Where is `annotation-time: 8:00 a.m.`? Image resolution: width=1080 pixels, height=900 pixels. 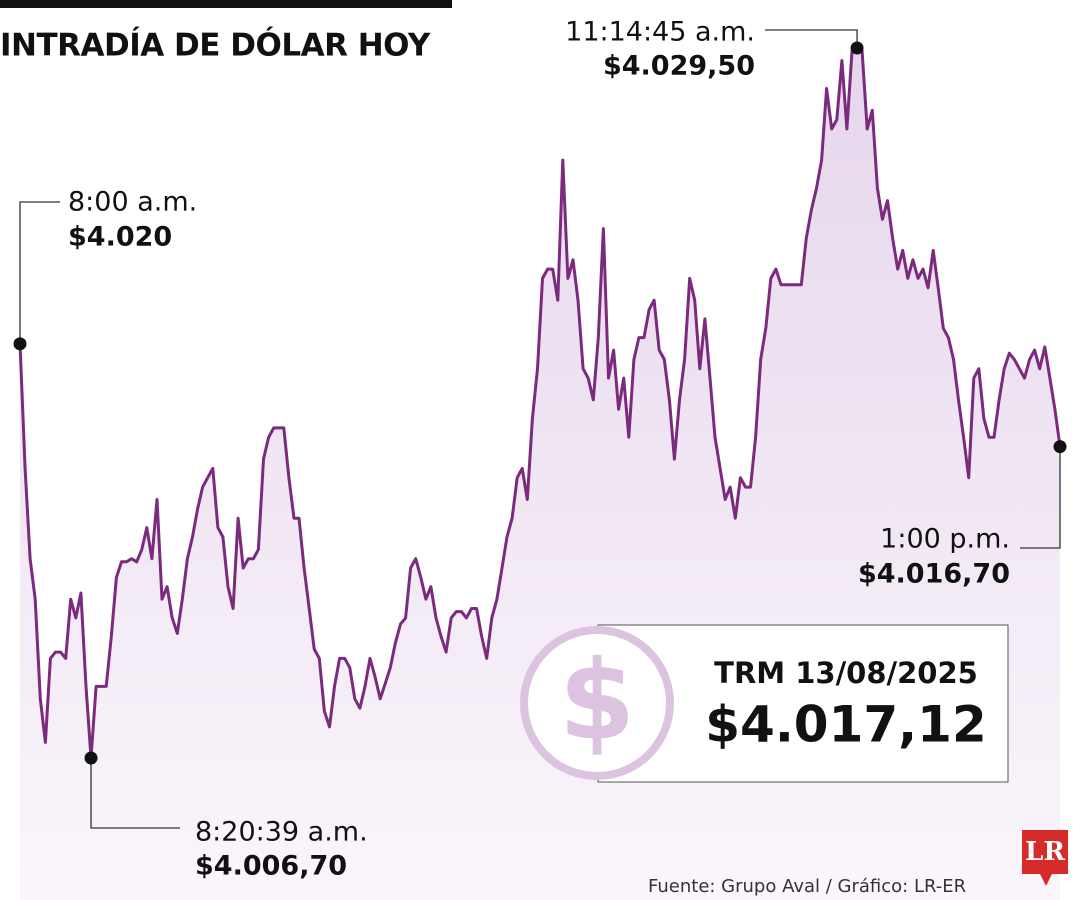 annotation-time: 8:00 a.m. is located at coordinates (132, 202).